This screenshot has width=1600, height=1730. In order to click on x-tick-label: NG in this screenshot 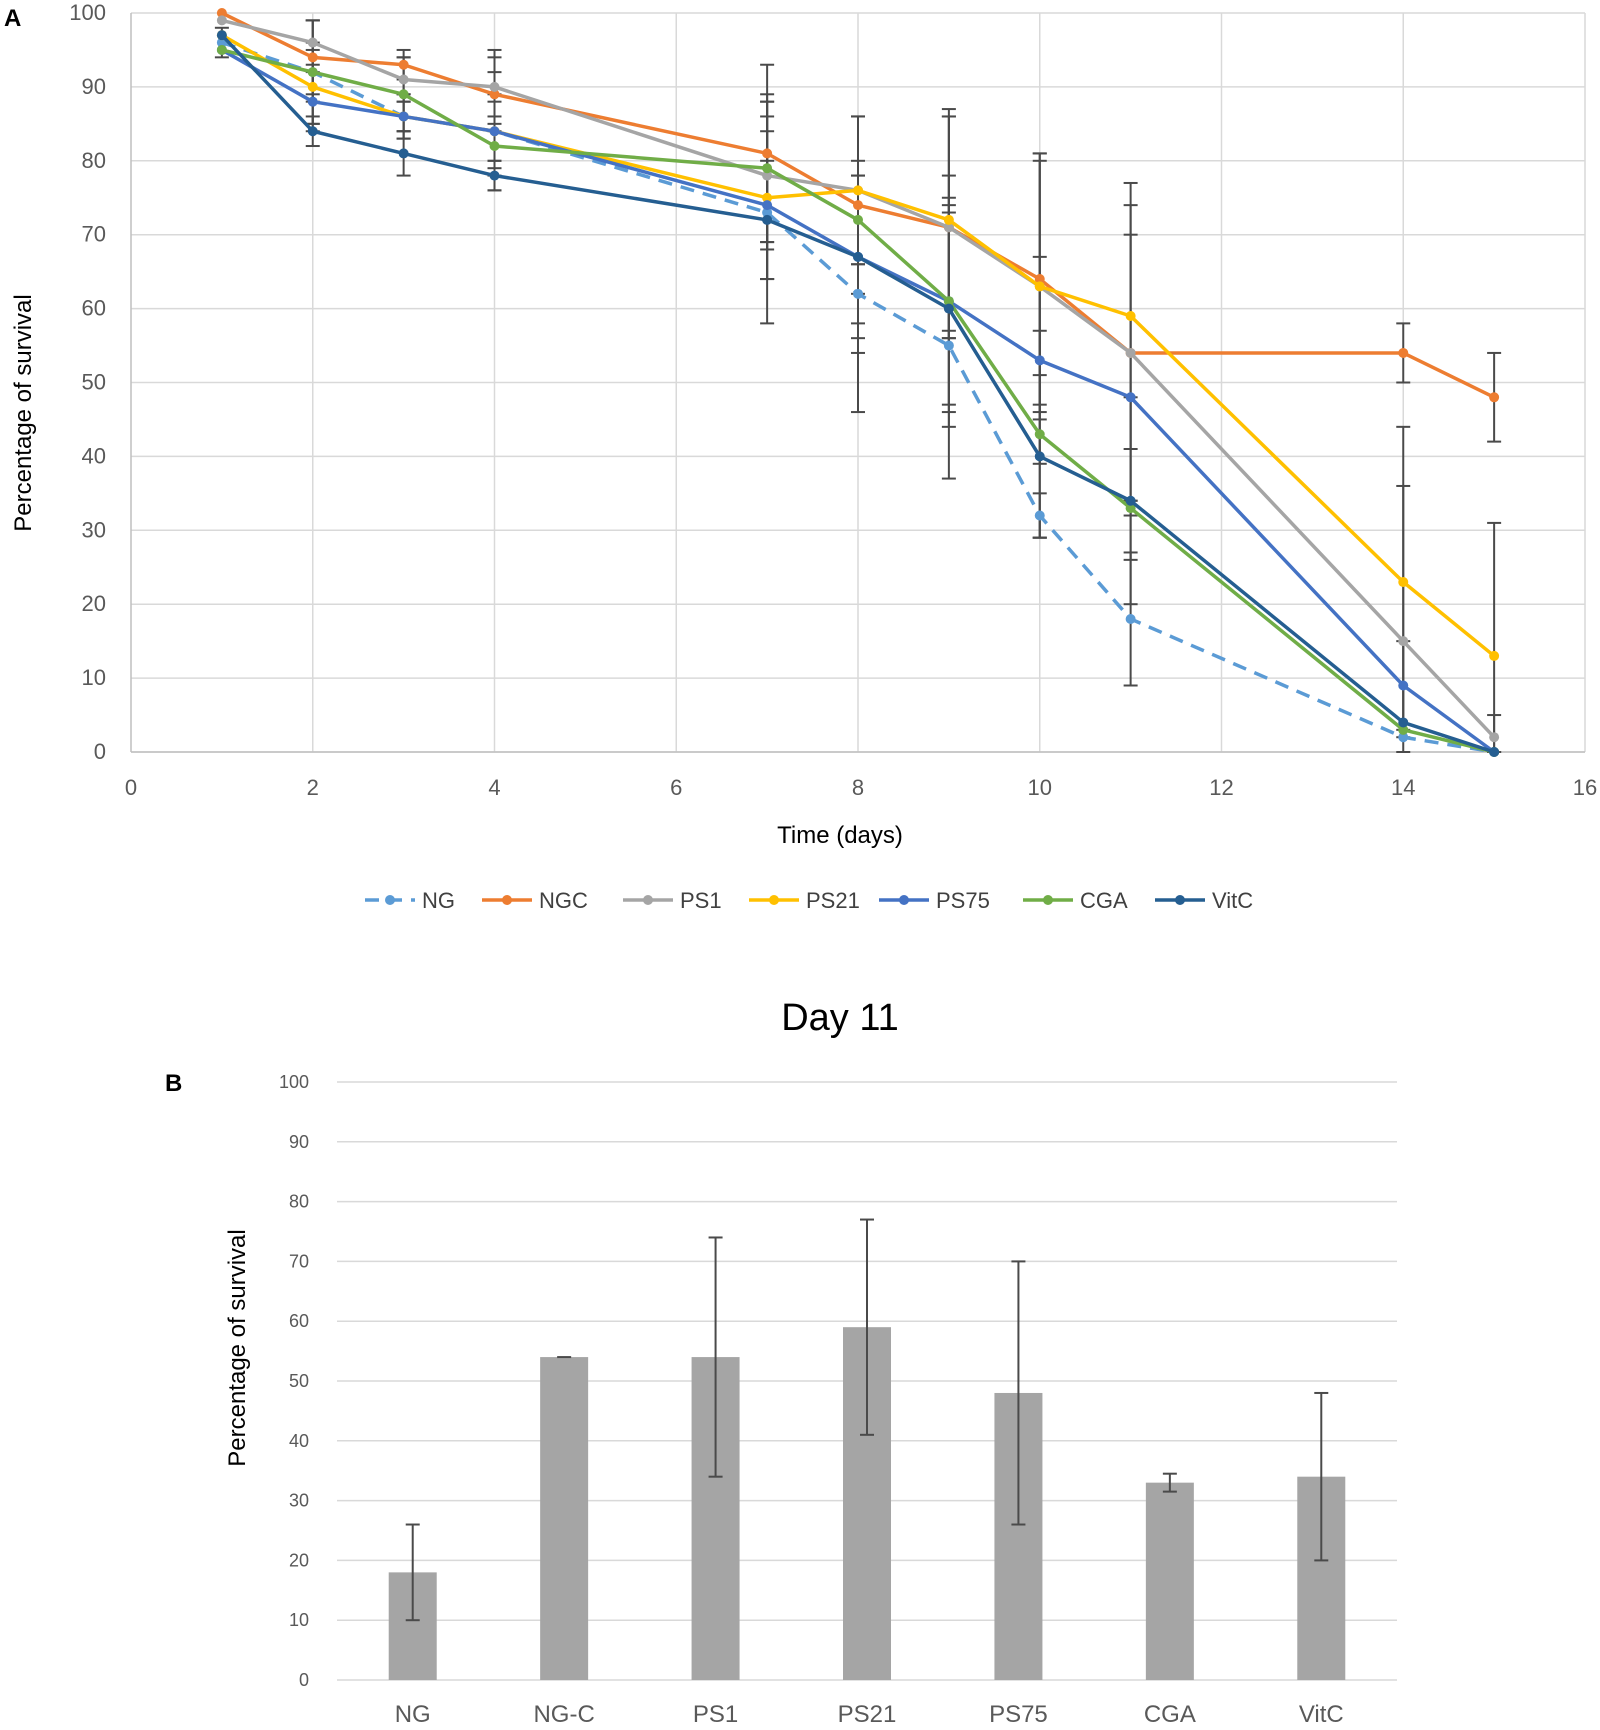, I will do `click(413, 1714)`.